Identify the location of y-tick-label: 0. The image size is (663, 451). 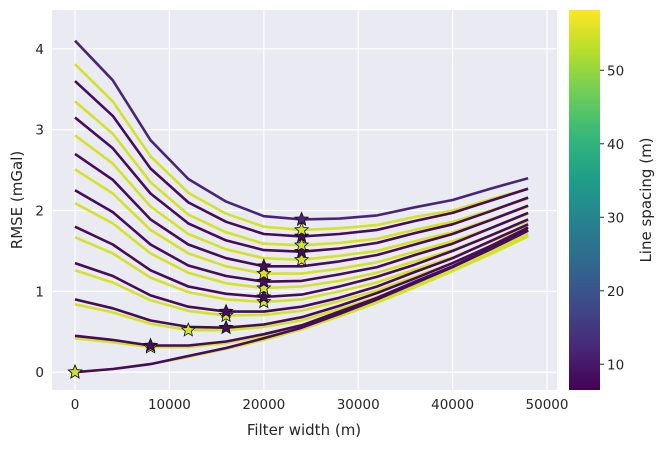
(39, 373).